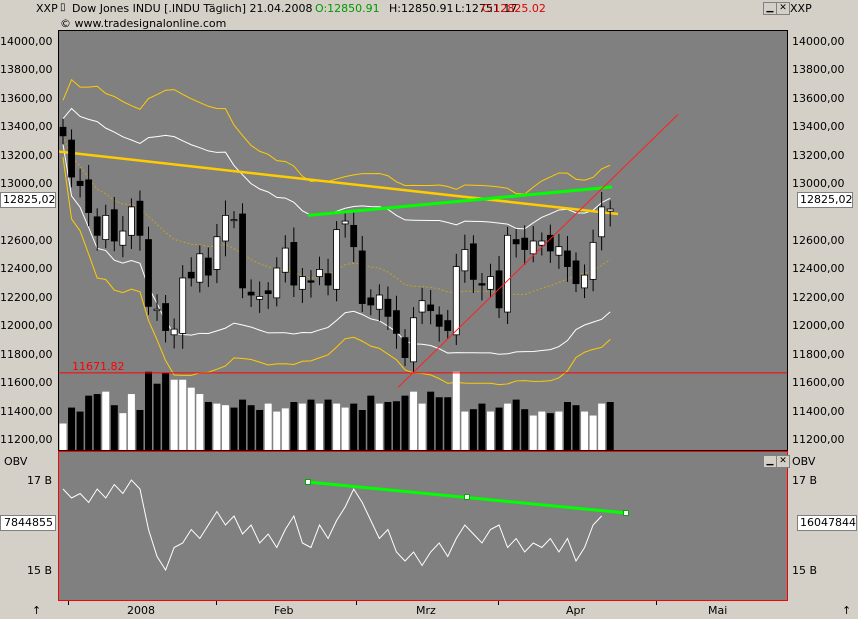 The width and height of the screenshot is (858, 619). I want to click on scroll-right-arrow-icon: ↑, so click(847, 610).